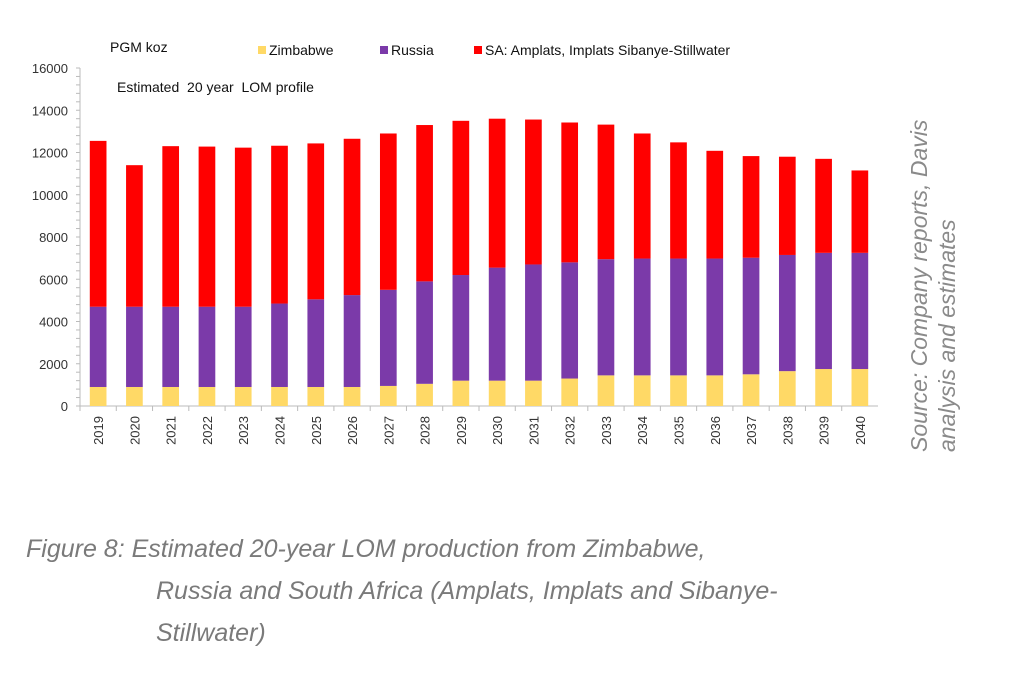 This screenshot has height=692, width=1034. Describe the element at coordinates (280, 430) in the screenshot. I see `x-tick-label: 2024` at that location.